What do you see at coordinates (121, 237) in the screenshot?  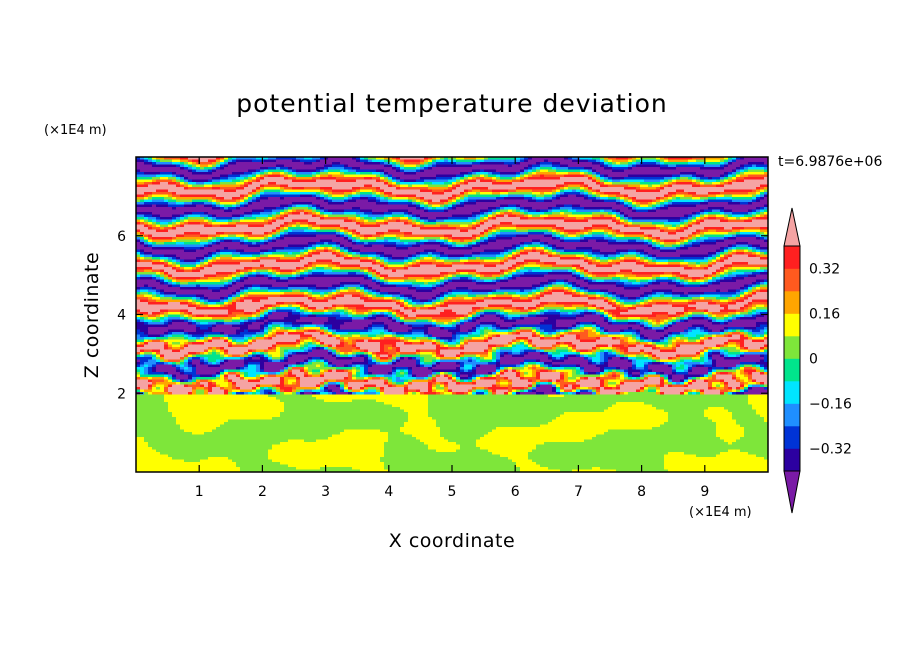 I see `y-tick-label-6: 6` at bounding box center [121, 237].